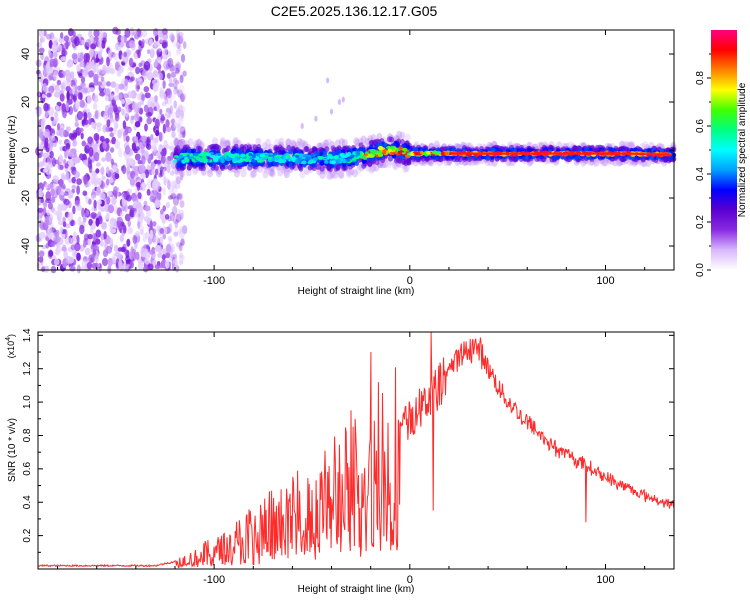 The width and height of the screenshot is (750, 600). What do you see at coordinates (26, 150) in the screenshot?
I see `spectrogram-y-tick-label: 0` at bounding box center [26, 150].